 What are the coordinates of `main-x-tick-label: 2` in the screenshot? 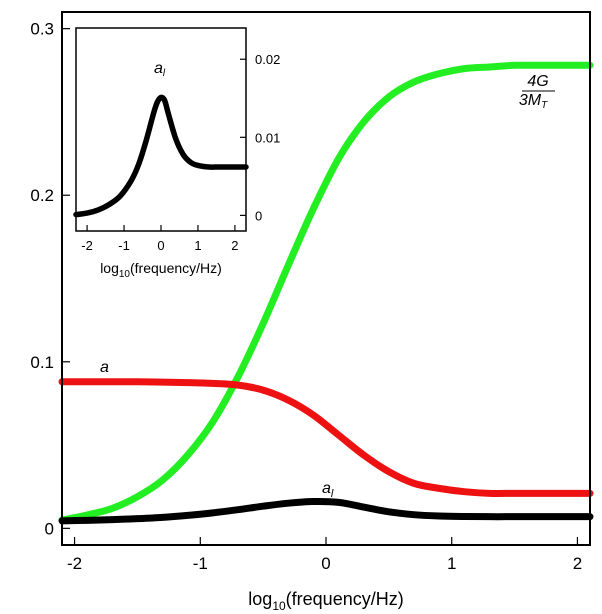 It's located at (577, 563).